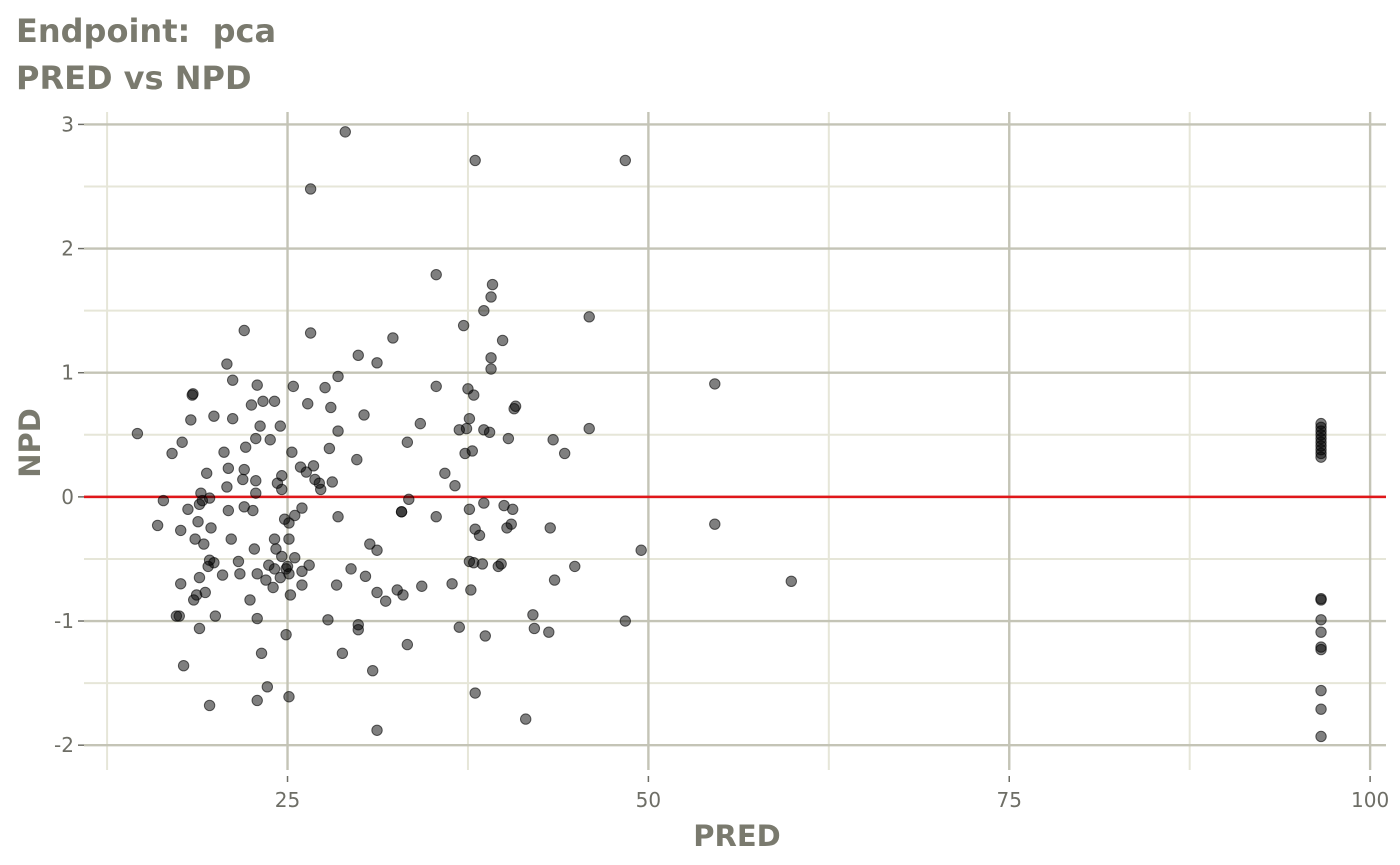  What do you see at coordinates (1009, 800) in the screenshot?
I see `x-tick-label: 75` at bounding box center [1009, 800].